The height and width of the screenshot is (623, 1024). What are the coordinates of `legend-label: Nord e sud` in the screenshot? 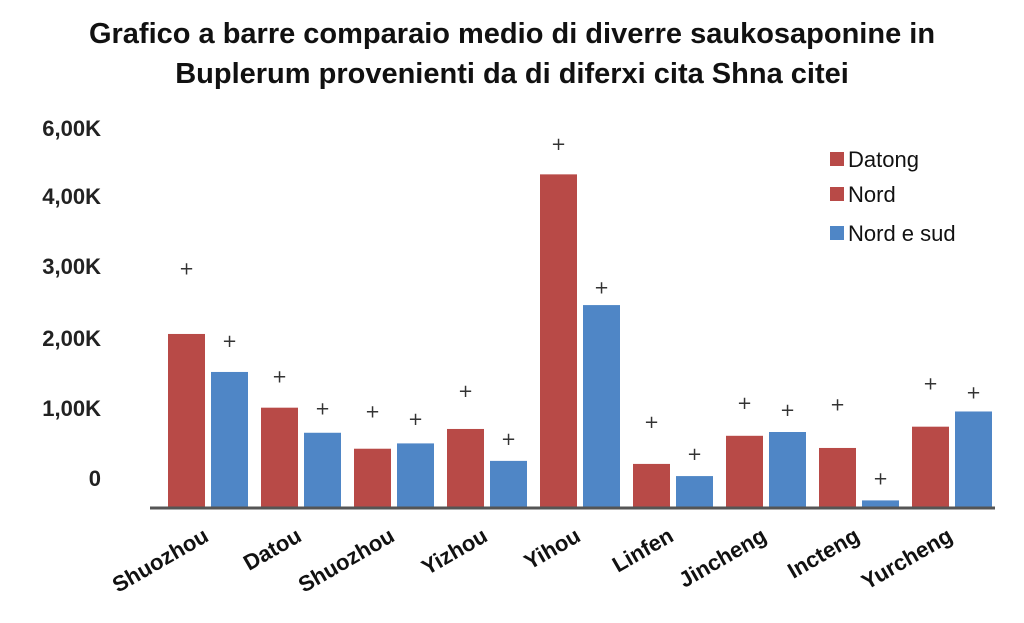 It's located at (902, 233).